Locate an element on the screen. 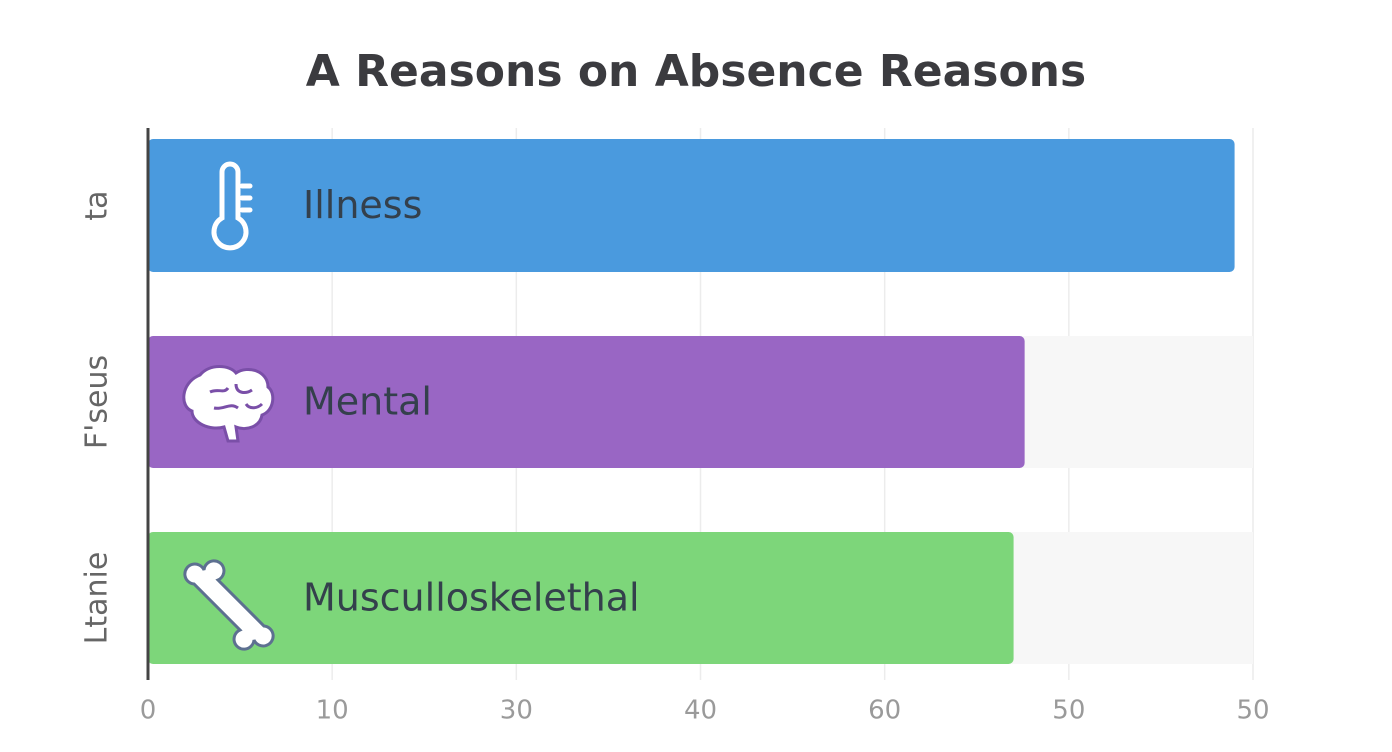 This screenshot has height=752, width=1392. x-tick-label: 30 is located at coordinates (516, 711).